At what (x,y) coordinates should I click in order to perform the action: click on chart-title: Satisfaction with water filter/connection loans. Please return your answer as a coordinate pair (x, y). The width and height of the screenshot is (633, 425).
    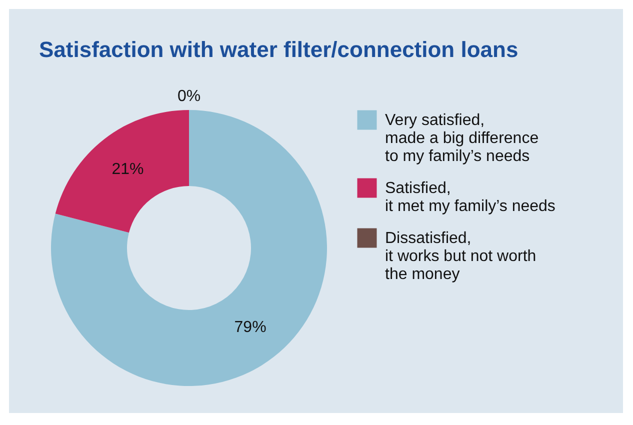
    Looking at the image, I should click on (278, 49).